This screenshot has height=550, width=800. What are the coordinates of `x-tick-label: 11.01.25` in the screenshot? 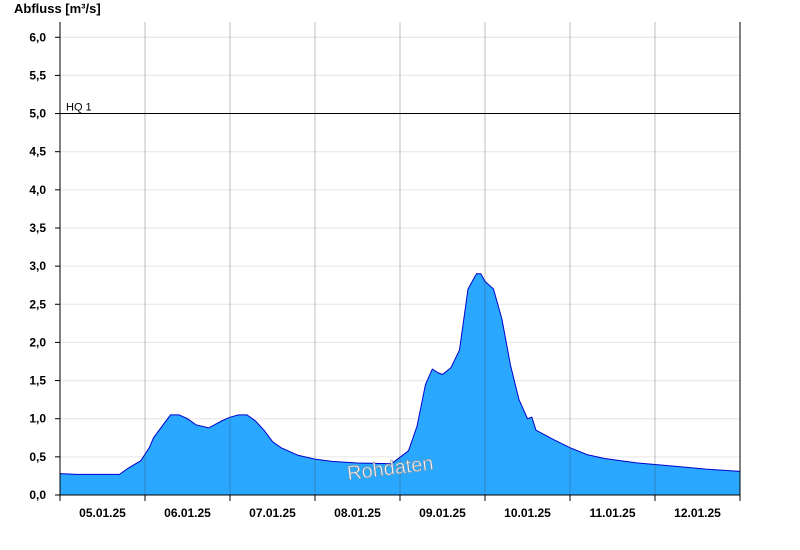 It's located at (612, 513).